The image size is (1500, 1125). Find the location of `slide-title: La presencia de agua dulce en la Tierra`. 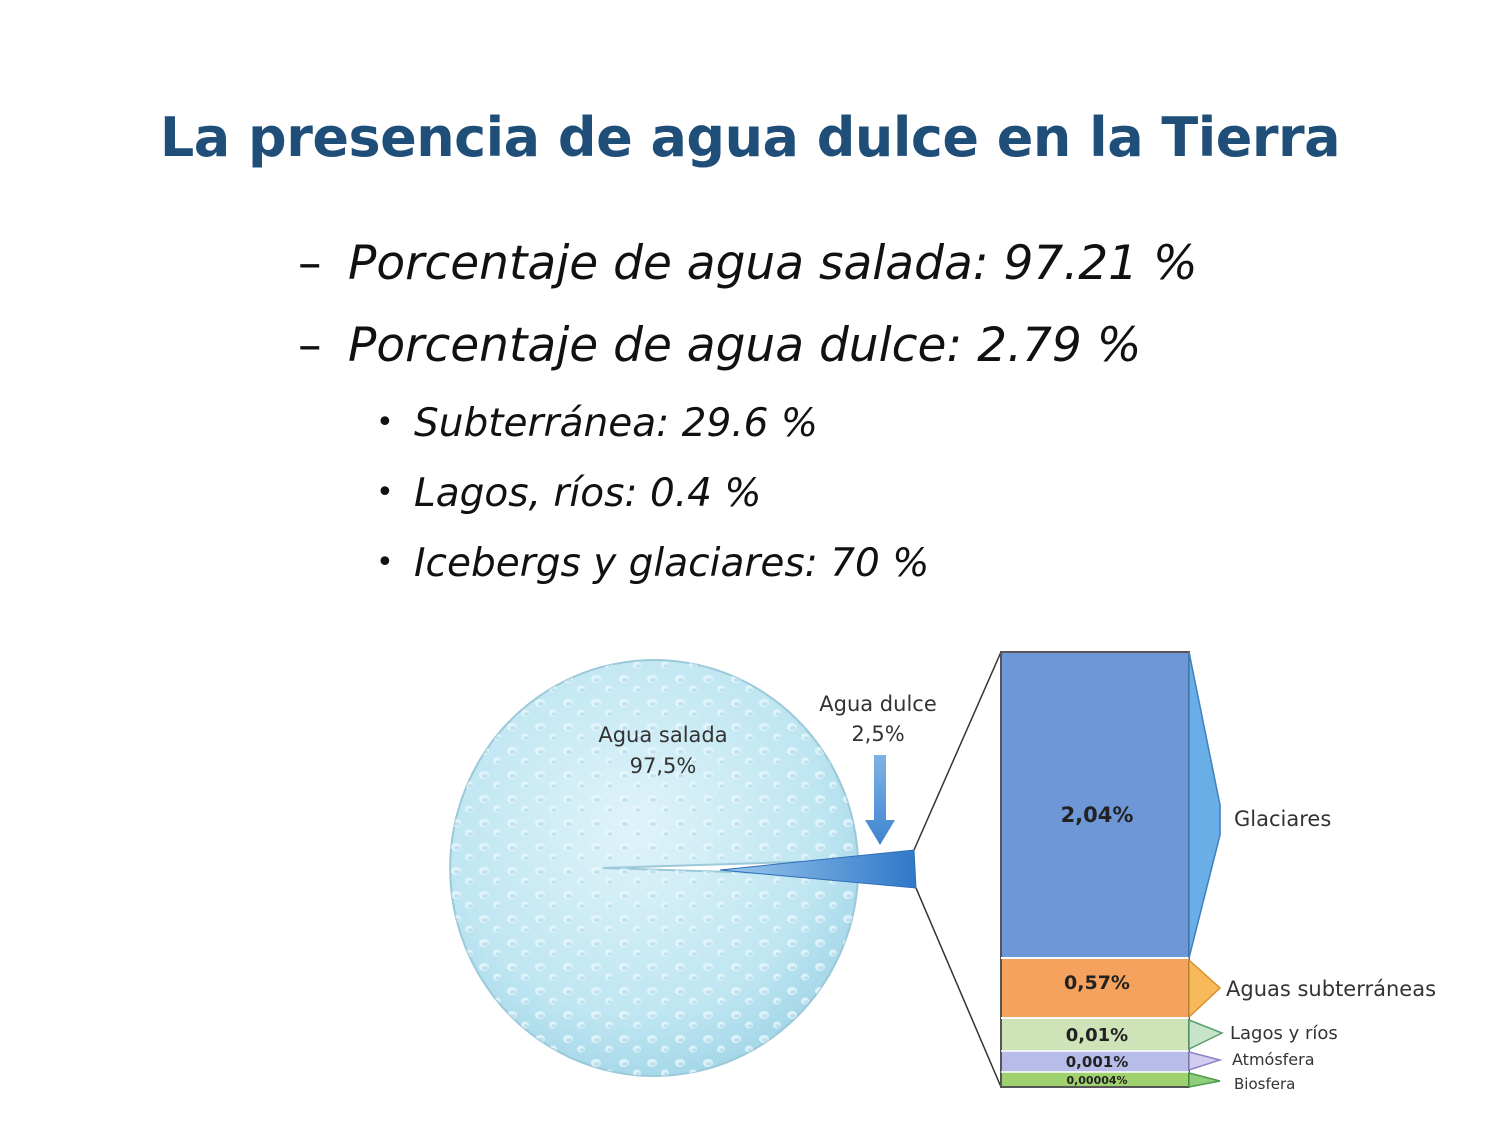

slide-title: La presencia de agua dulce en la Tierra is located at coordinates (750, 137).